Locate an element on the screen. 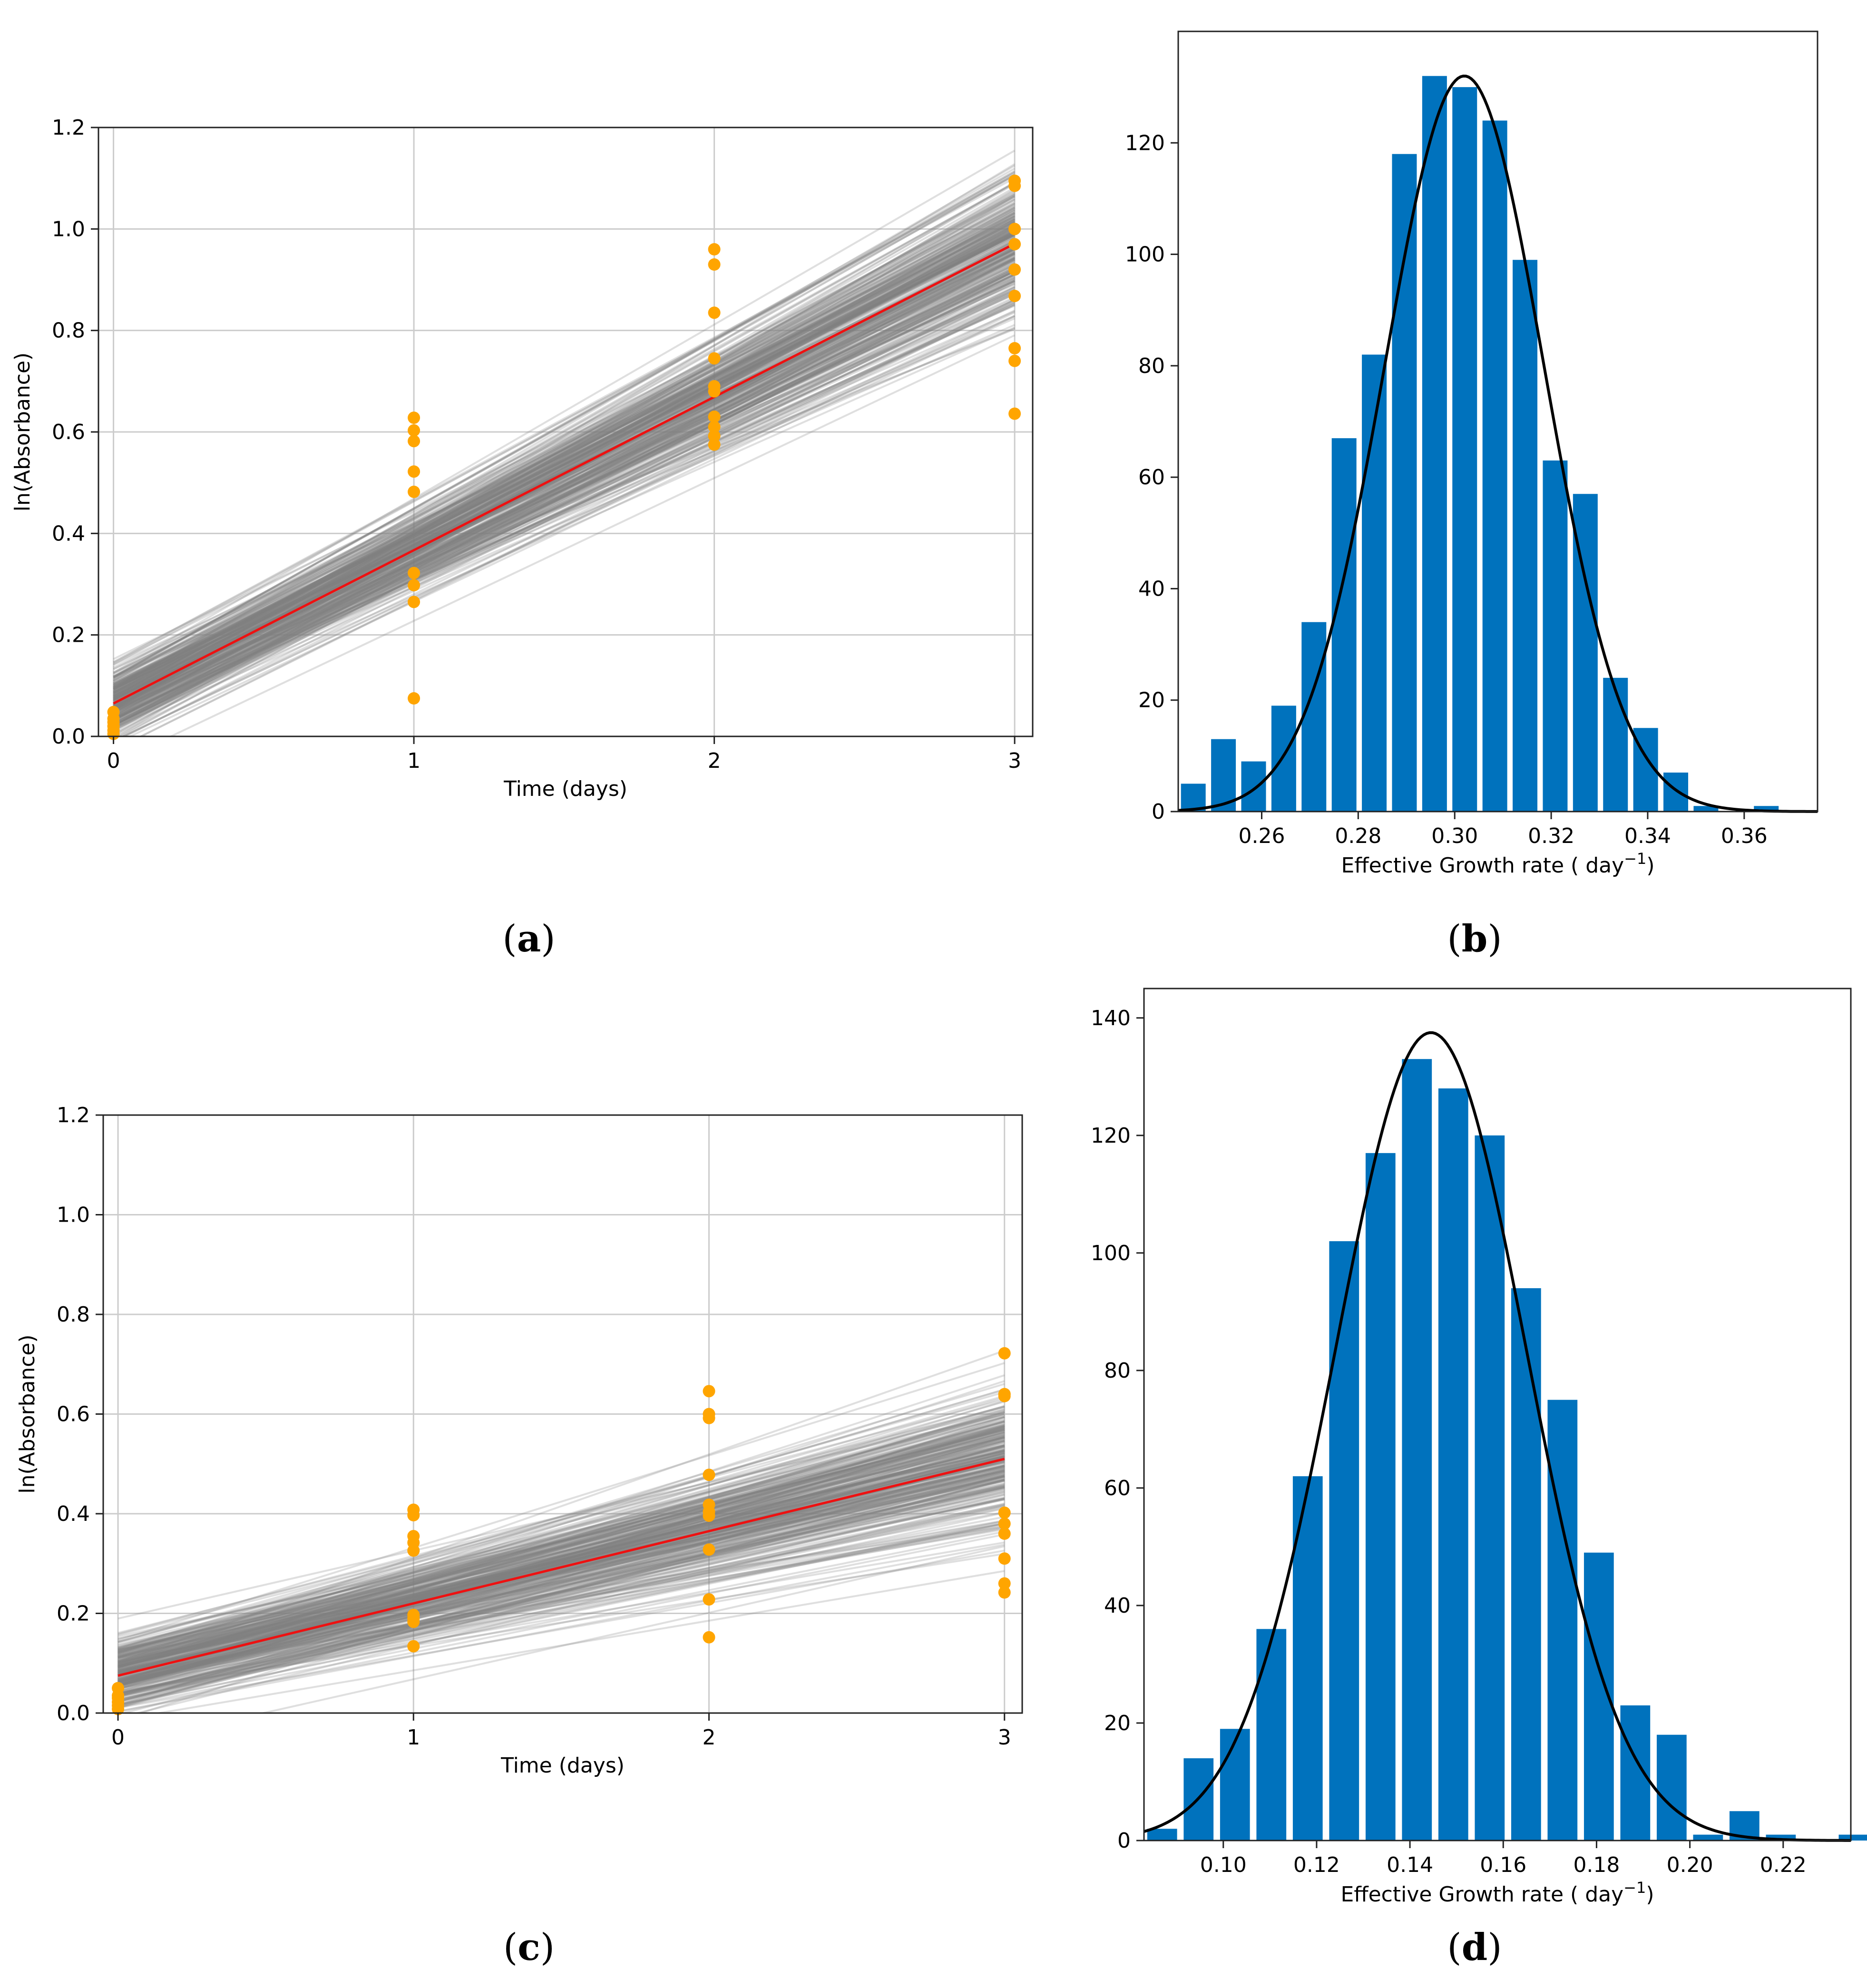  y-tick-label: 60 is located at coordinates (1151, 477).